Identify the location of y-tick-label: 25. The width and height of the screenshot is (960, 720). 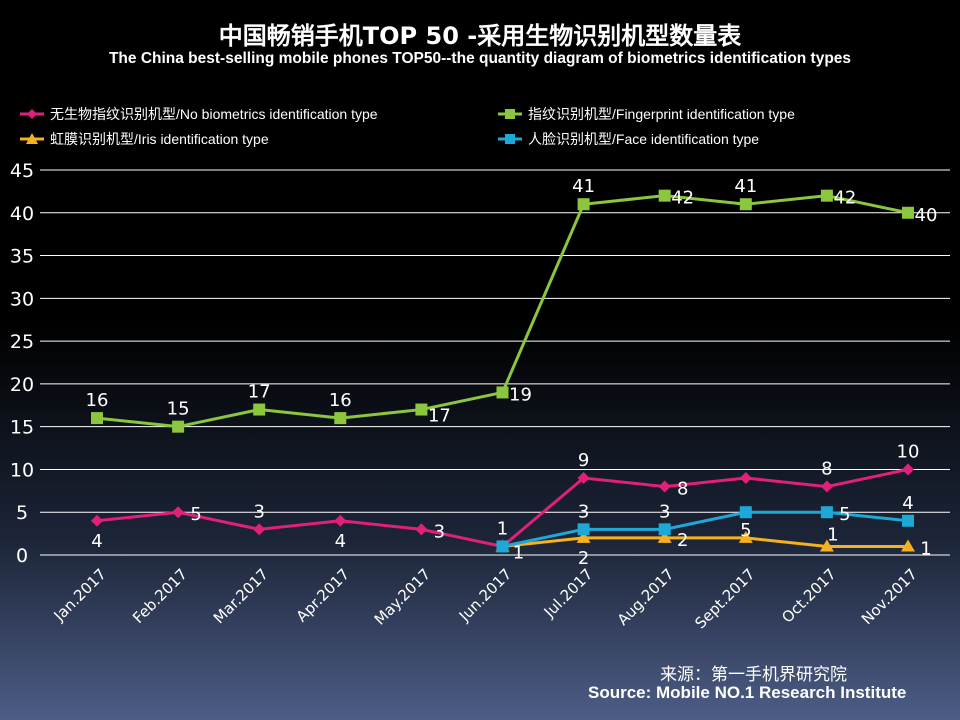
(22, 342).